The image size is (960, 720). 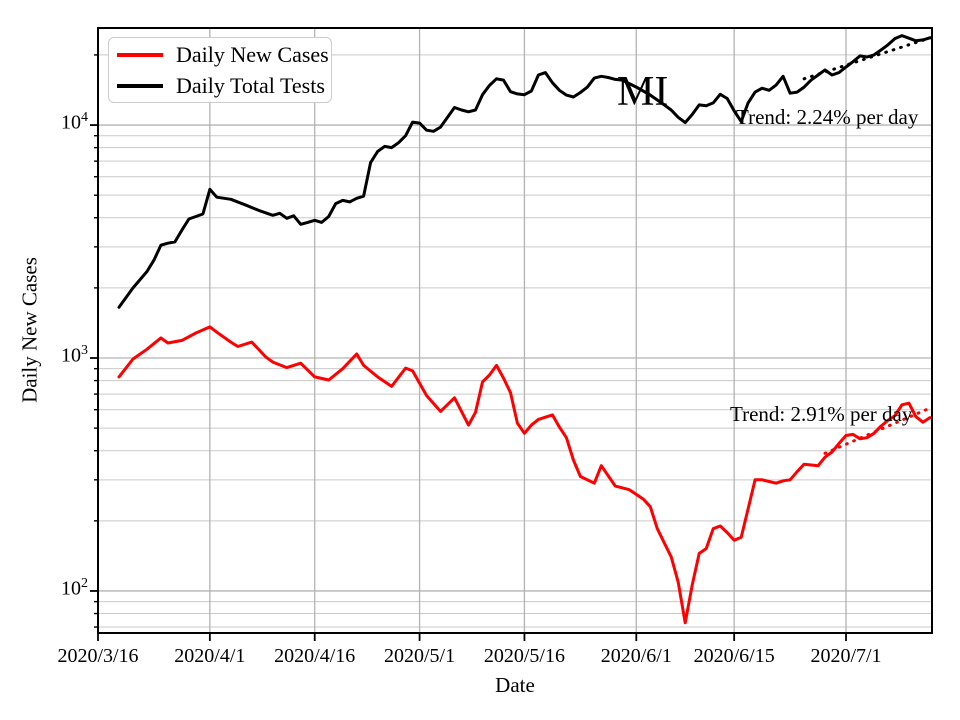 What do you see at coordinates (140, 54) in the screenshot?
I see `legend-line-red` at bounding box center [140, 54].